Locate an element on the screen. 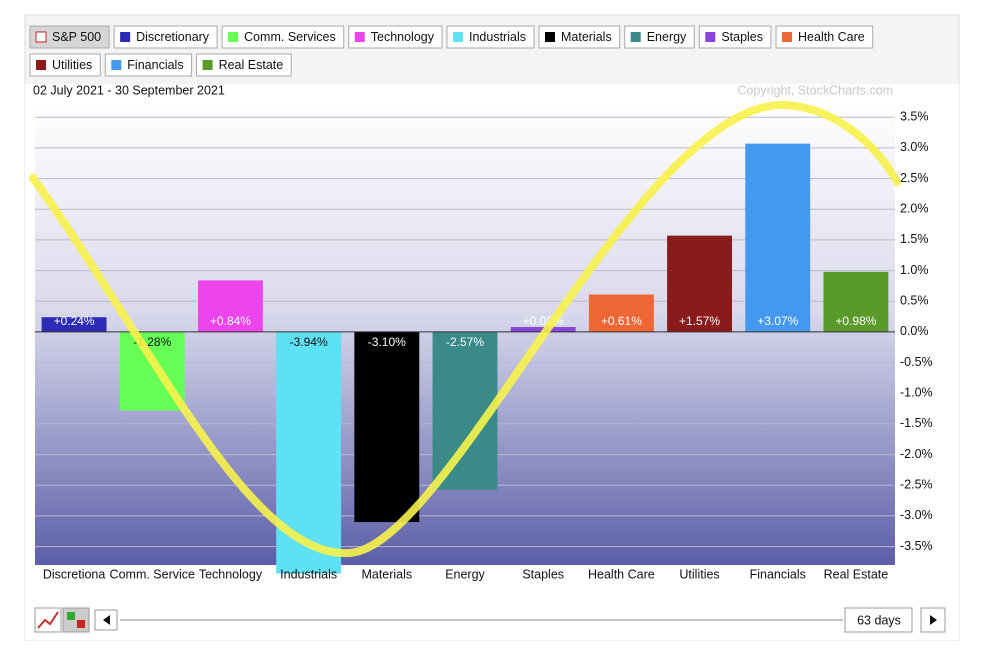 The width and height of the screenshot is (991, 653). y-tick-label: -1.0% is located at coordinates (916, 393).